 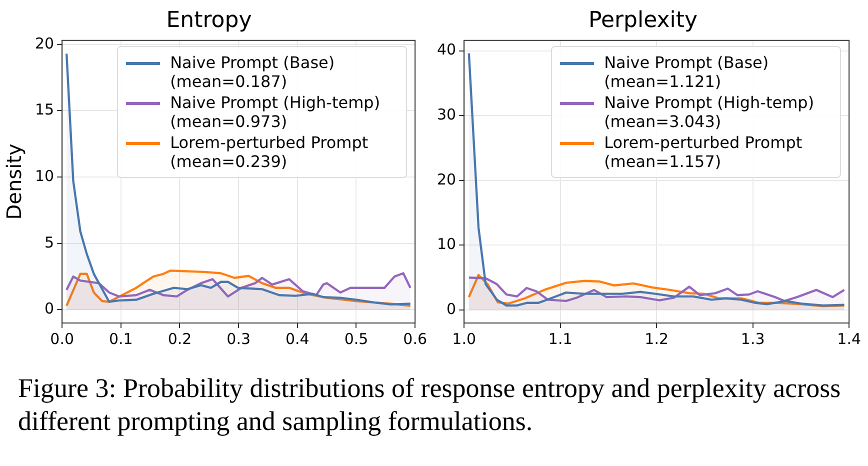 What do you see at coordinates (209, 20) in the screenshot?
I see `chart-title: Entropy` at bounding box center [209, 20].